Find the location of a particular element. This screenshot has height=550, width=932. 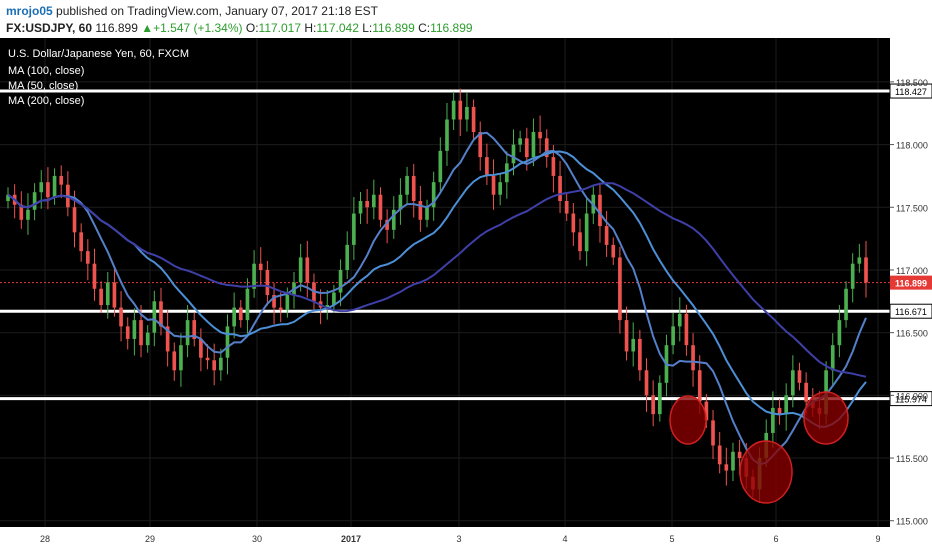

time-tick-label: 4 is located at coordinates (564, 539).